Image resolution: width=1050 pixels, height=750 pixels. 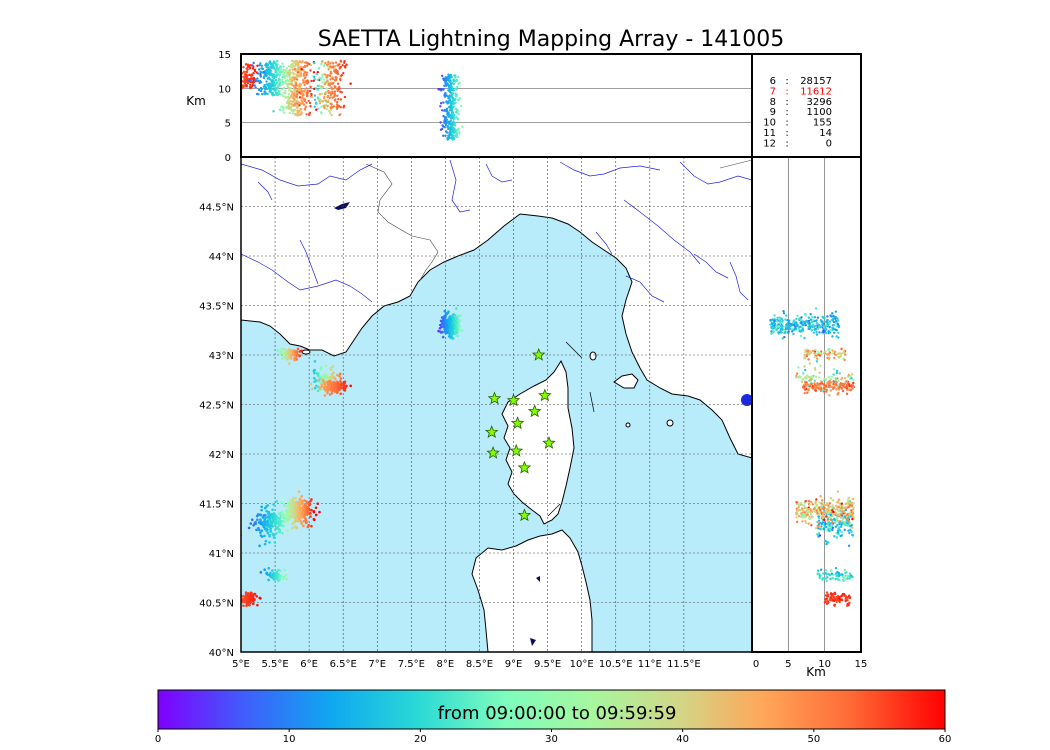 I want to click on map-y-tick-label: 40°N, so click(x=221, y=653).